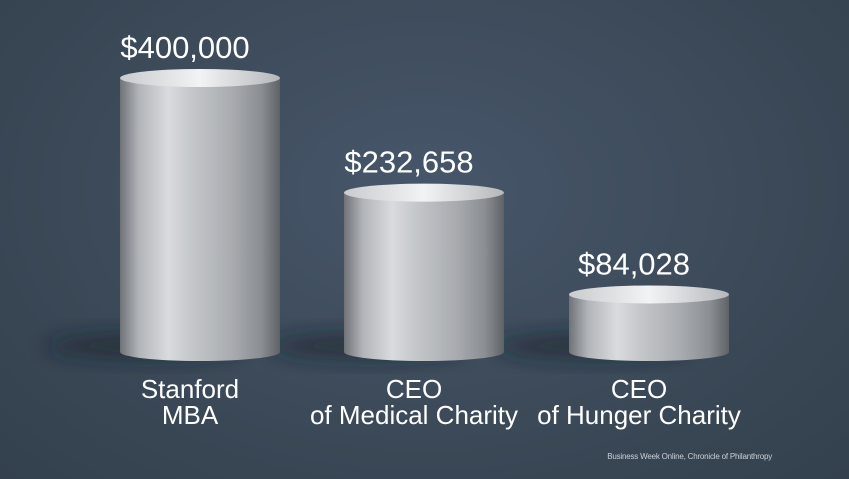  What do you see at coordinates (414, 415) in the screenshot?
I see `category-label-line: of Medical Charity` at bounding box center [414, 415].